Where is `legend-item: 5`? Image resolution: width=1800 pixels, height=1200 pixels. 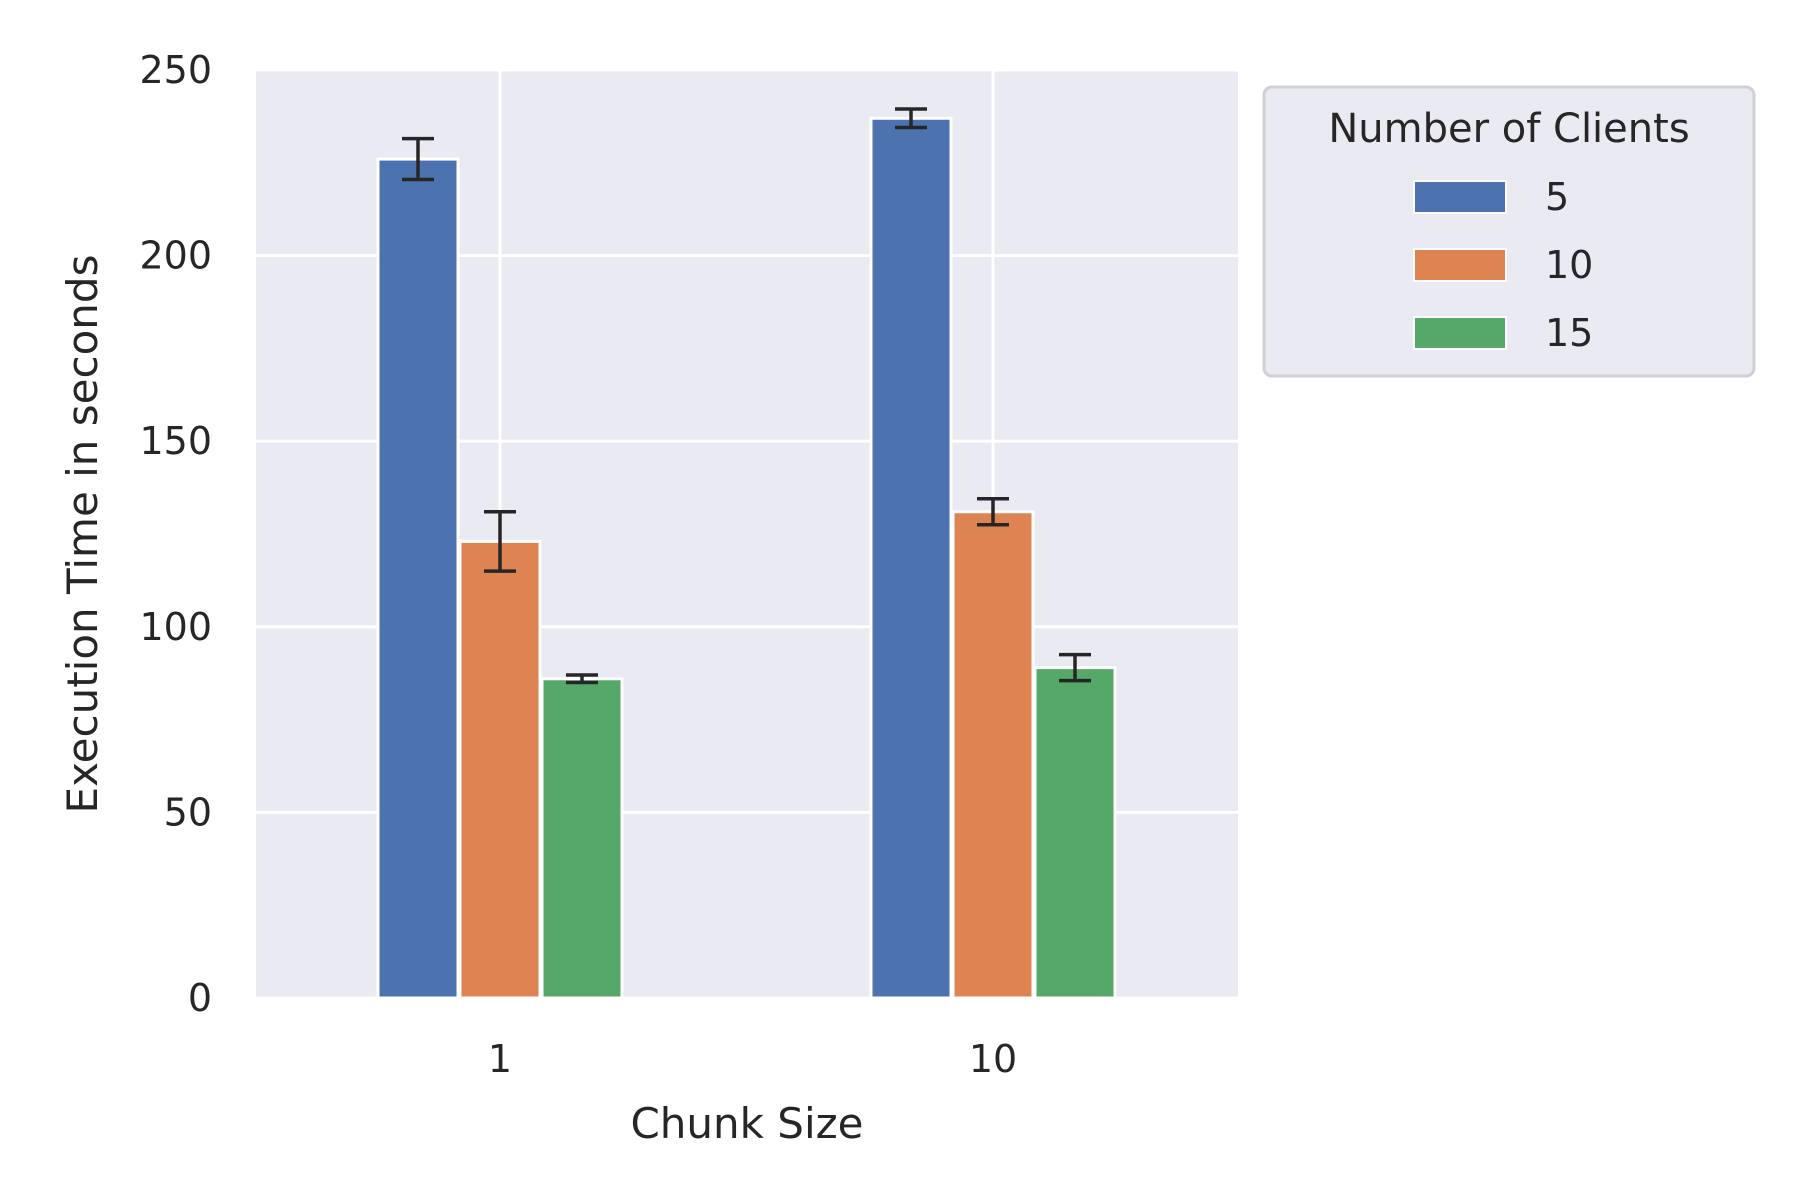 legend-item: 5 is located at coordinates (1491, 197).